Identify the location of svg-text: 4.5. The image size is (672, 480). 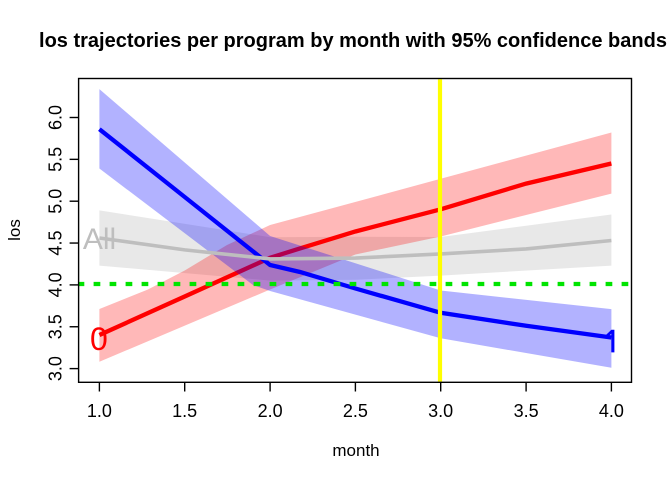
(56, 243).